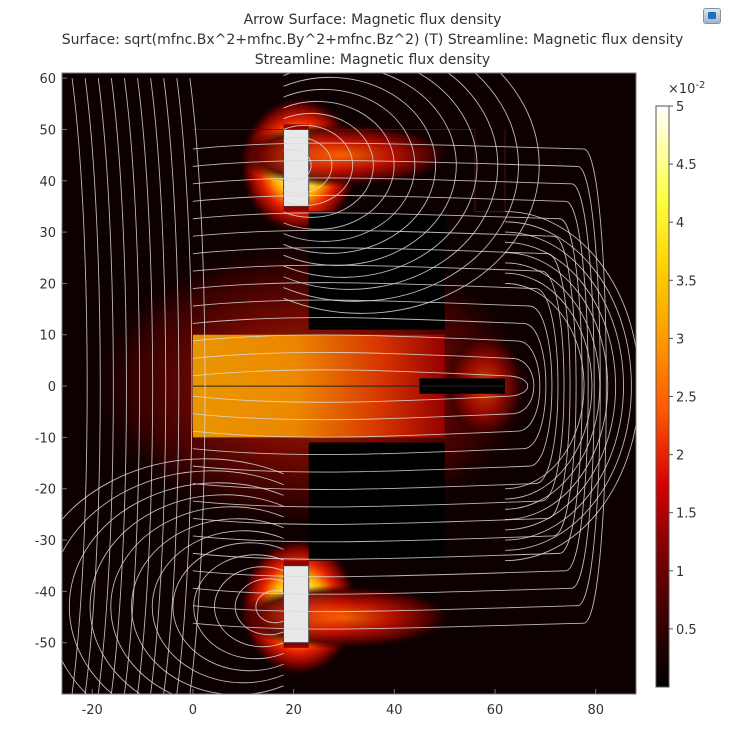 The width and height of the screenshot is (745, 736). I want to click on window-upper, so click(376, 270).